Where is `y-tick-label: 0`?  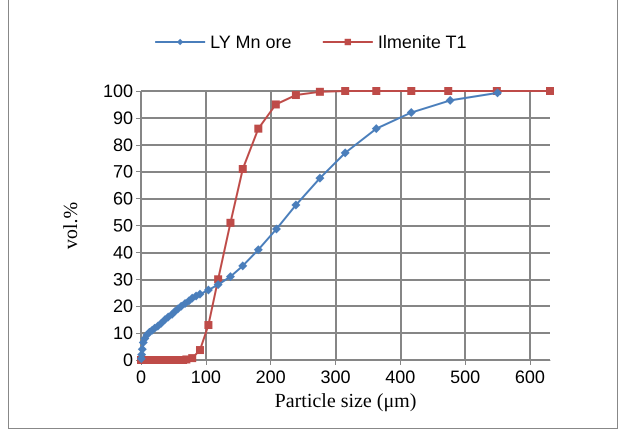 y-tick-label: 0 is located at coordinates (127, 360).